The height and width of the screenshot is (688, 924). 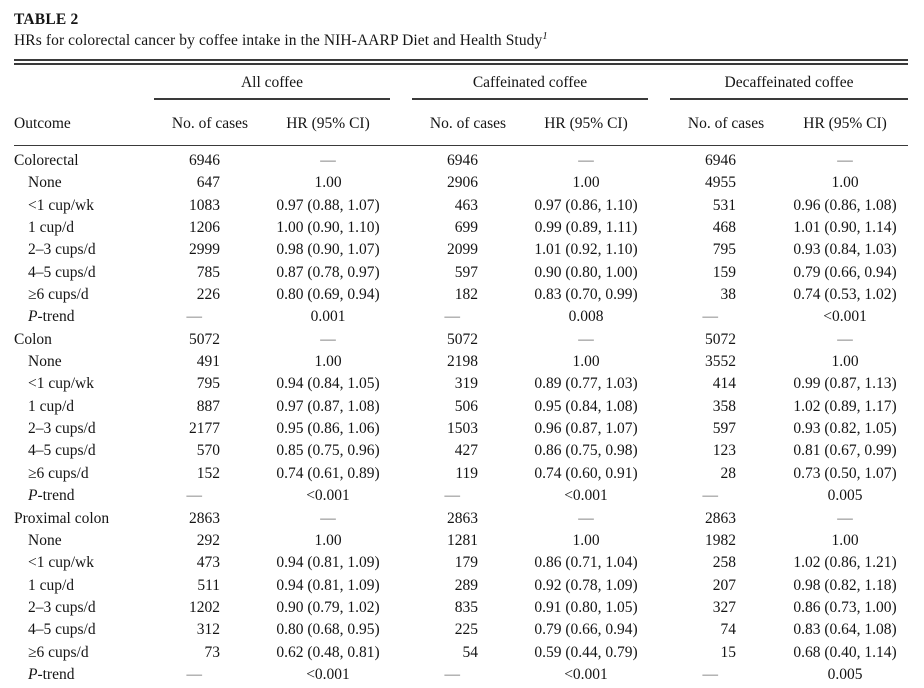 I want to click on outcome-cell: Colon, so click(x=33, y=339).